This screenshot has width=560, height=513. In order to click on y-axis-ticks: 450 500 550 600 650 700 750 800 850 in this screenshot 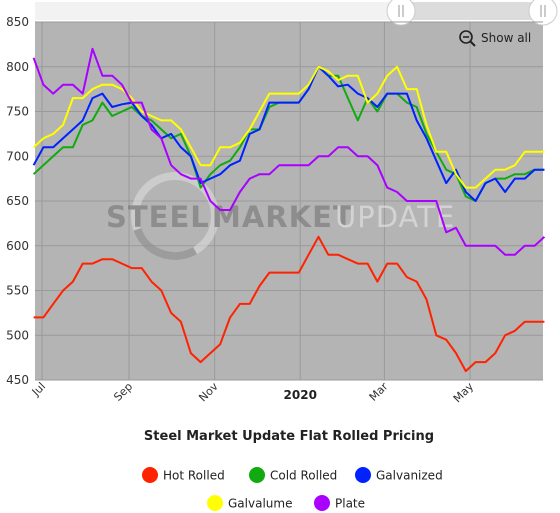, I will do `click(17, 201)`.